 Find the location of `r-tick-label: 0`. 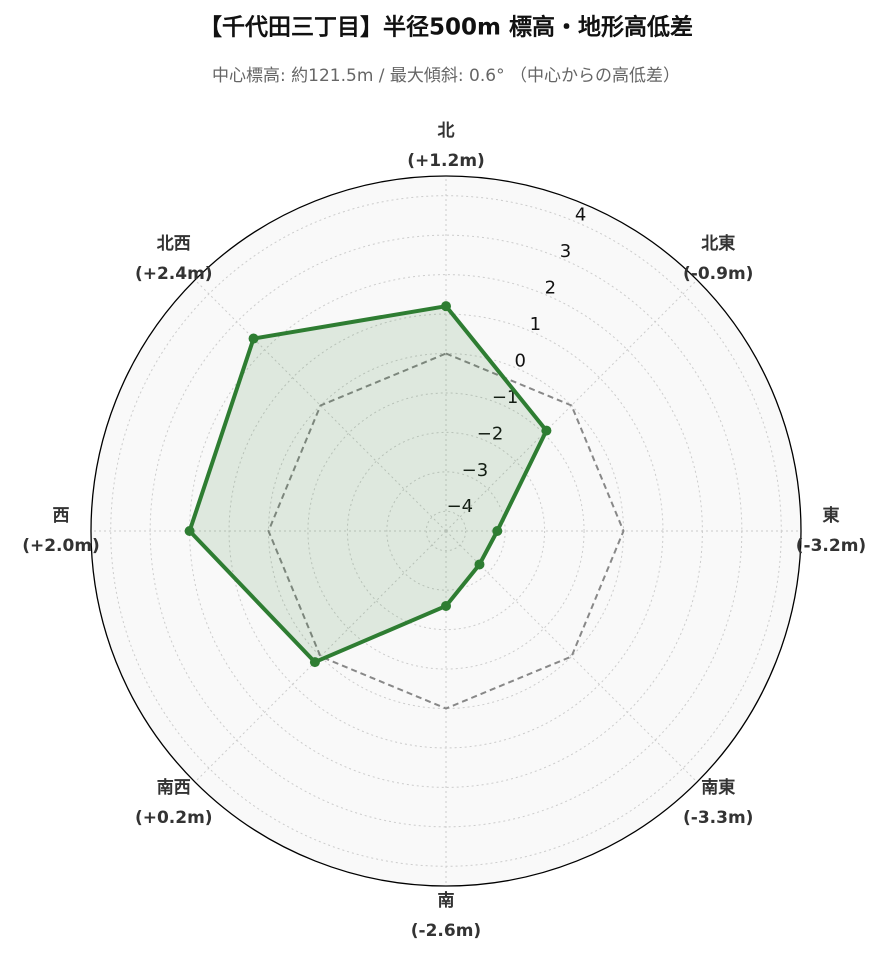

r-tick-label: 0 is located at coordinates (519, 360).